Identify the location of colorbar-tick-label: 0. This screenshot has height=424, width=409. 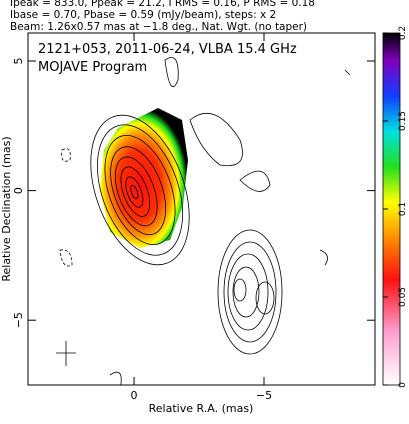
(403, 385).